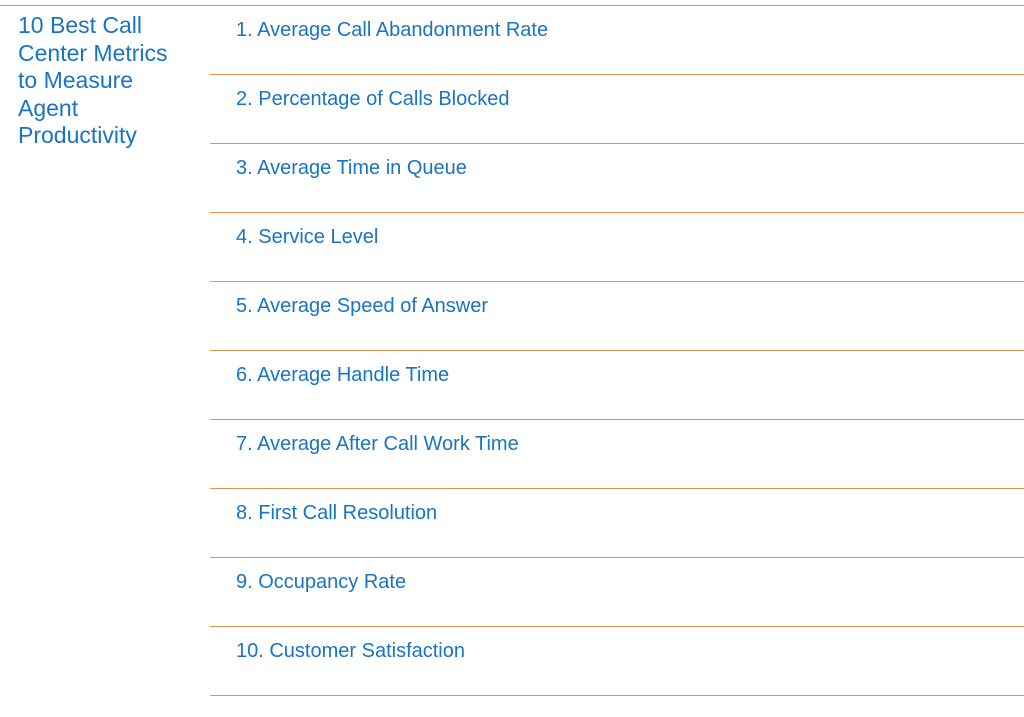 This screenshot has width=1024, height=717. What do you see at coordinates (373, 99) in the screenshot?
I see `metric-label: 2. Percentage of Calls Blocked` at bounding box center [373, 99].